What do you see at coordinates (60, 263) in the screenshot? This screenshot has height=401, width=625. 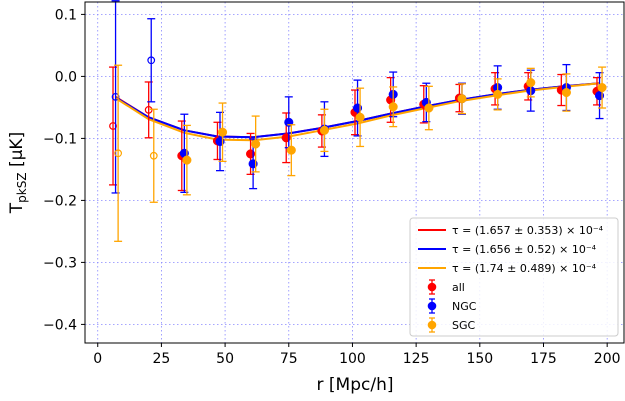 I see `y-tick-label: −0.3` at bounding box center [60, 263].